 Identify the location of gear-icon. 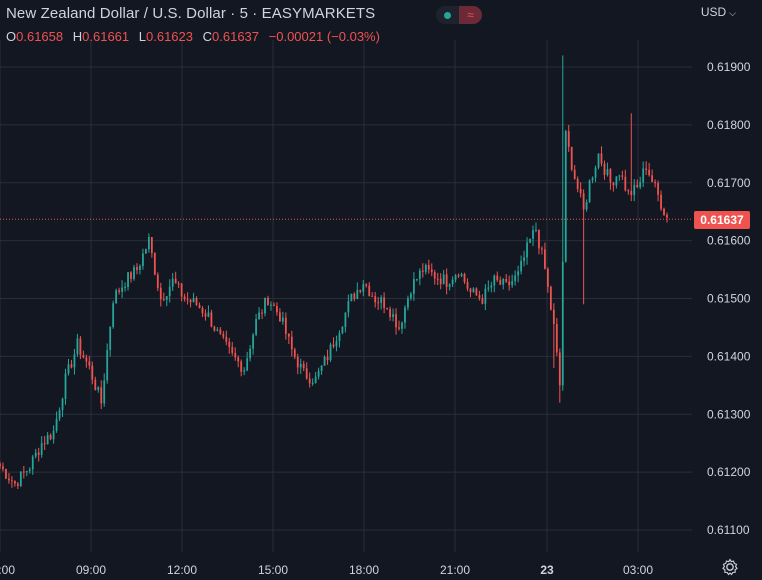
(730, 567).